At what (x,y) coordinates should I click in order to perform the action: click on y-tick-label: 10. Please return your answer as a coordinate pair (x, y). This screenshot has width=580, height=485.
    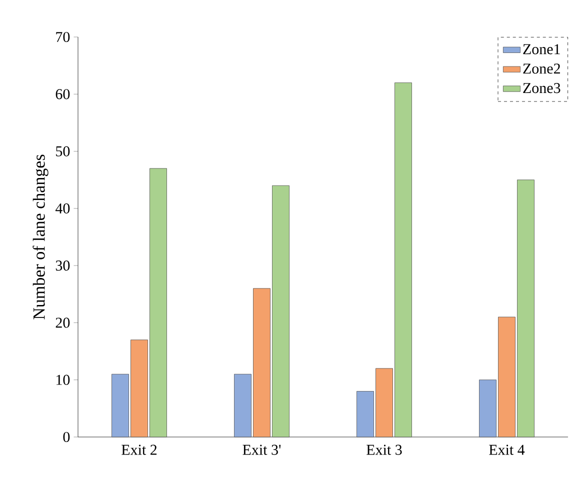
    Looking at the image, I should click on (63, 379).